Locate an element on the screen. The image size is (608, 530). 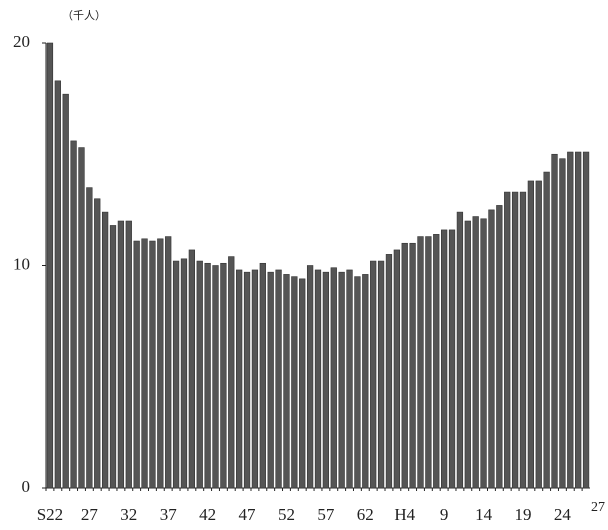
x-tick-label: 32 is located at coordinates (128, 514).